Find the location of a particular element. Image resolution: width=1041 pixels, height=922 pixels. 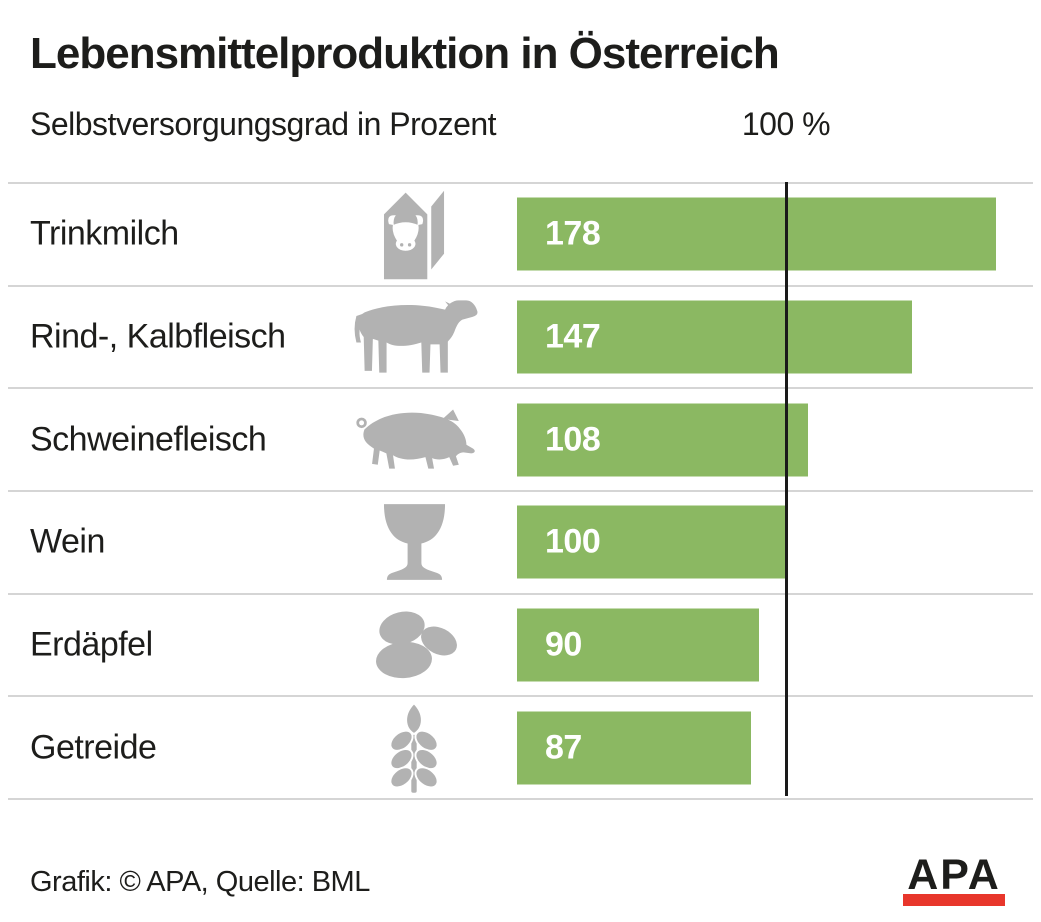

chart-row: Trinkmilch 178 is located at coordinates (520, 233).